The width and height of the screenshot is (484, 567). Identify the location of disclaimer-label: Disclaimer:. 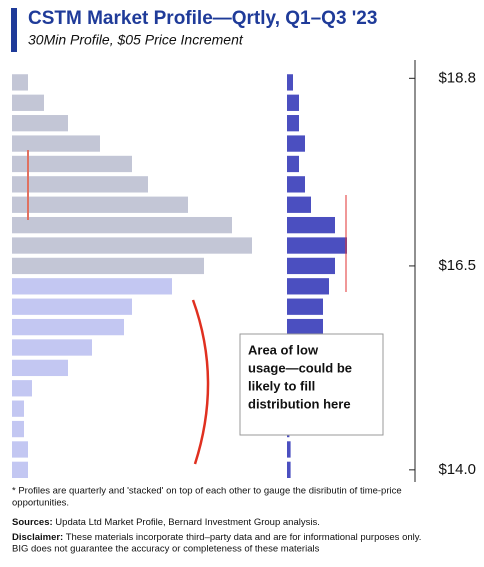
(37, 537).